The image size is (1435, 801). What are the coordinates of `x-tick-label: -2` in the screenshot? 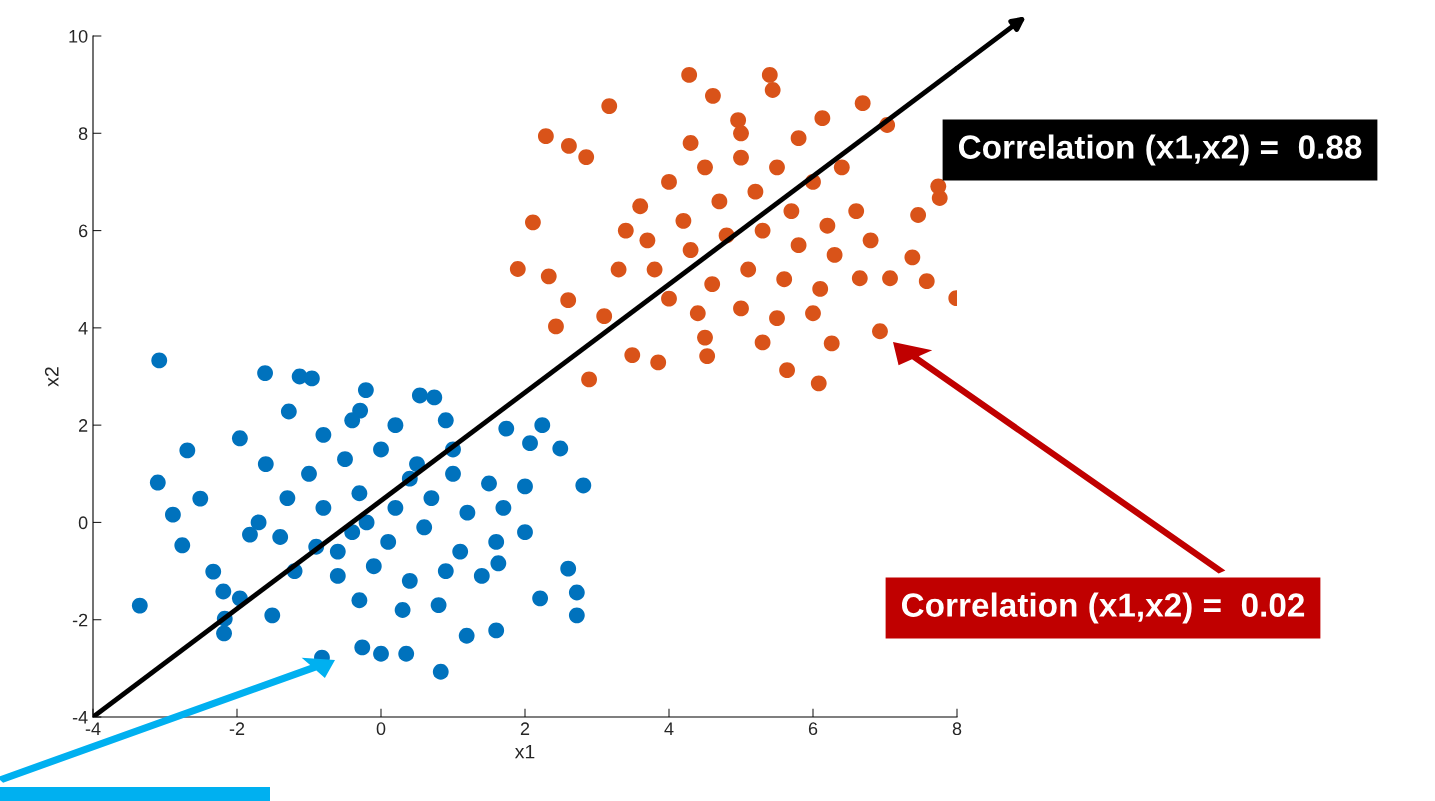 It's located at (237, 728).